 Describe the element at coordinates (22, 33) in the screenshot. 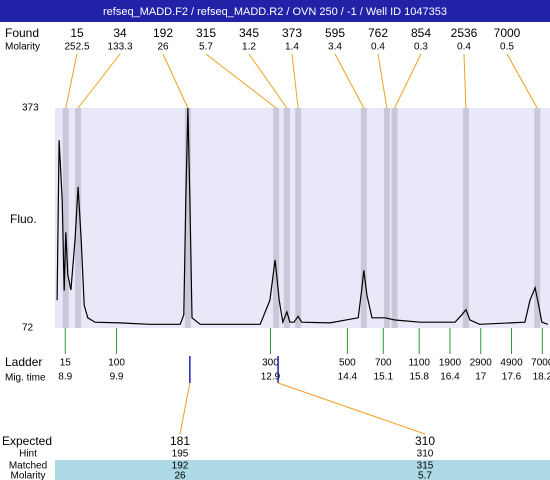

I see `found-label: Found` at that location.